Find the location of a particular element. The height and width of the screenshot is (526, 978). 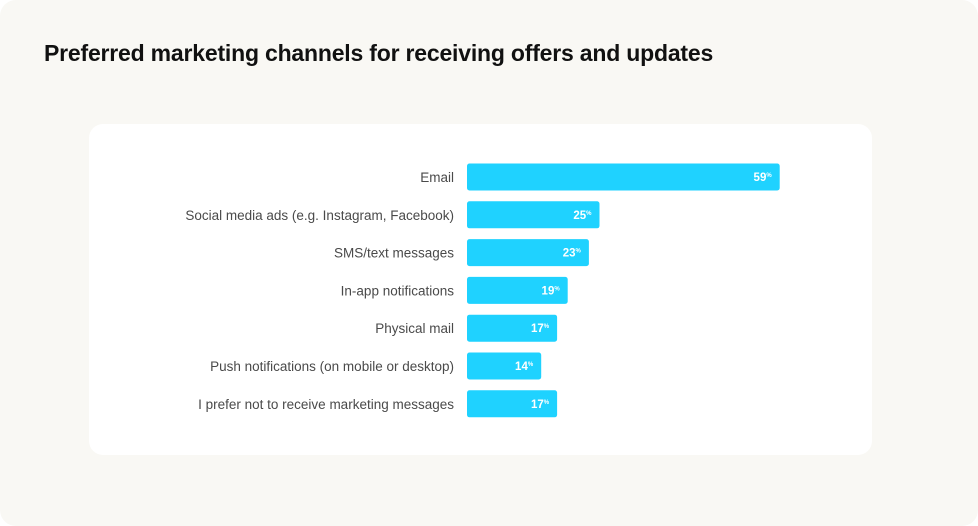

category-label: Email is located at coordinates (437, 177).